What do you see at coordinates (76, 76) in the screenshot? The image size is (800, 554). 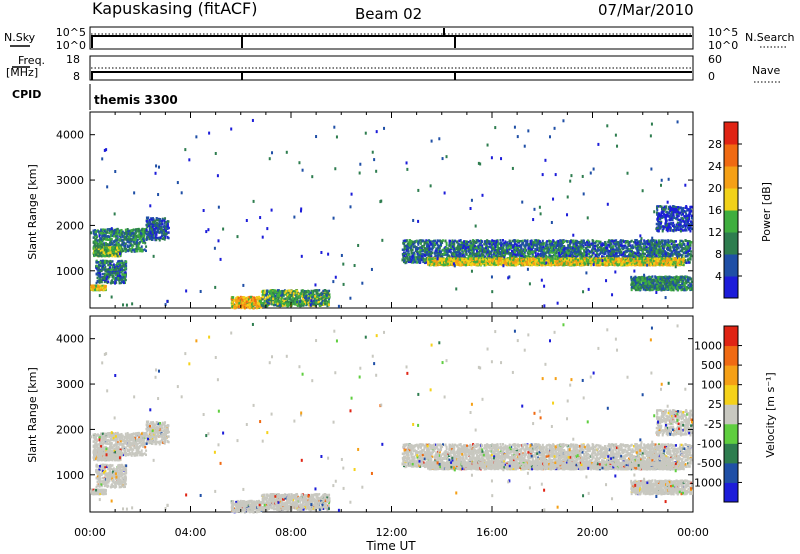 I see `freq-tick-bottom: 8` at bounding box center [76, 76].